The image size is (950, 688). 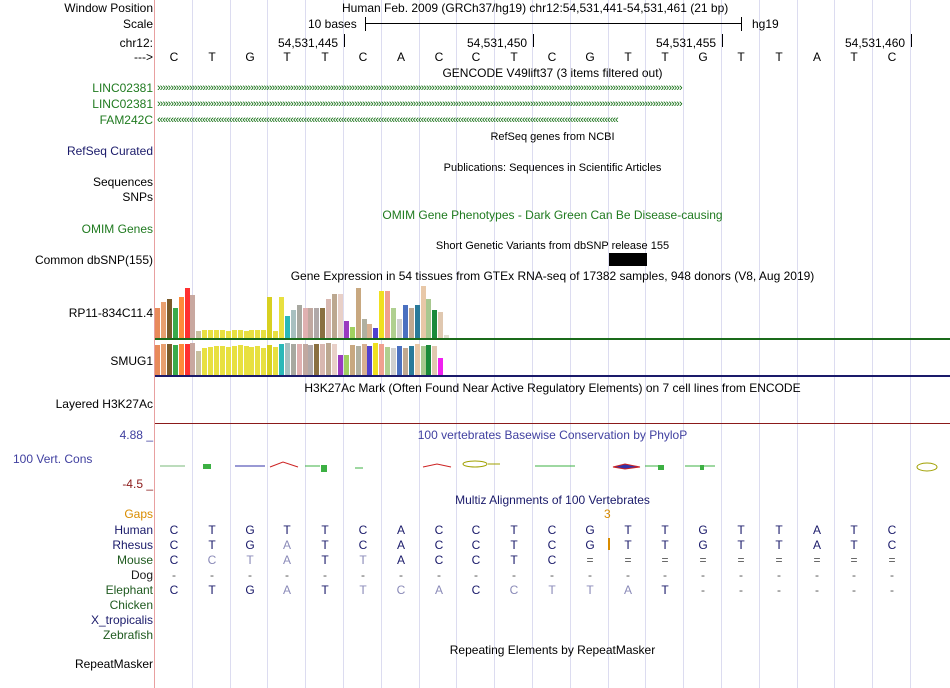 What do you see at coordinates (104, 404) in the screenshot?
I see `h3k27ac-label: Layered H3K27Ac` at bounding box center [104, 404].